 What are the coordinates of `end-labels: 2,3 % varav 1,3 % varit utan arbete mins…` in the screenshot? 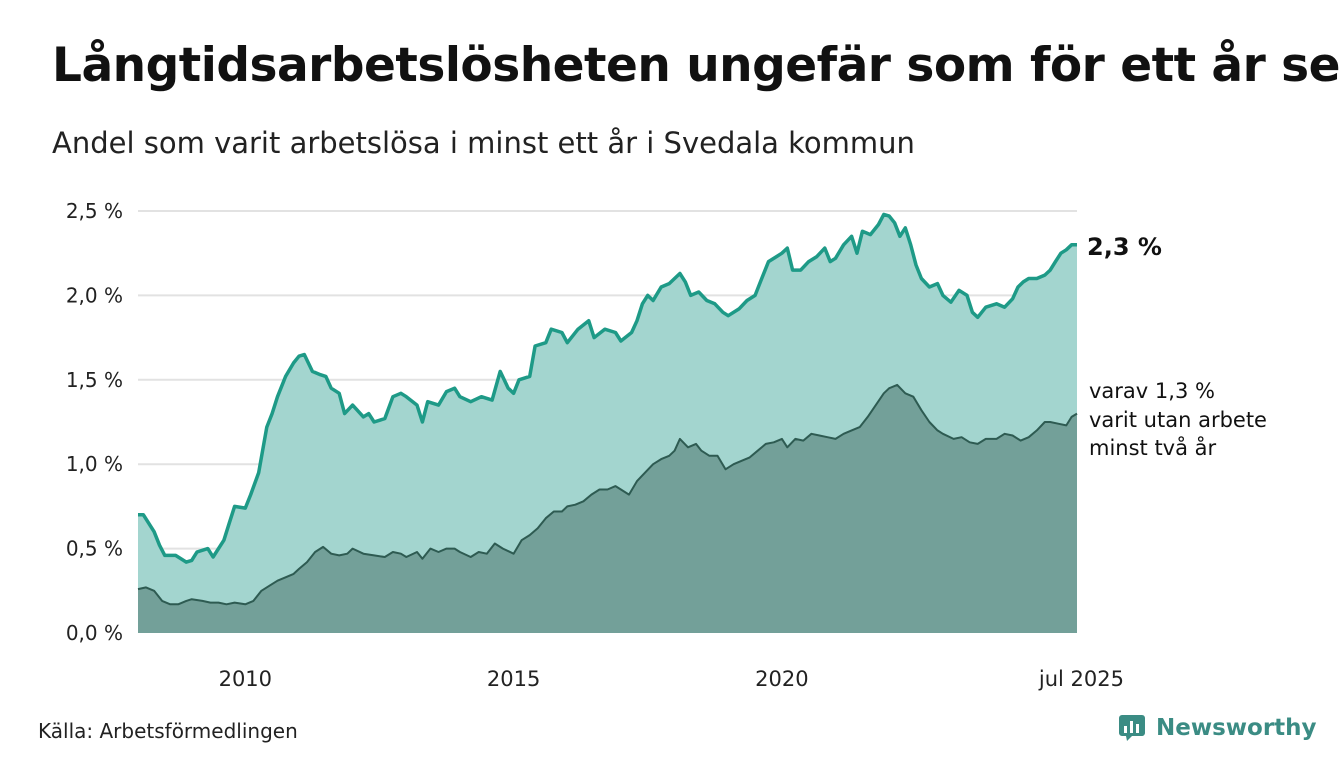 It's located at (1177, 346).